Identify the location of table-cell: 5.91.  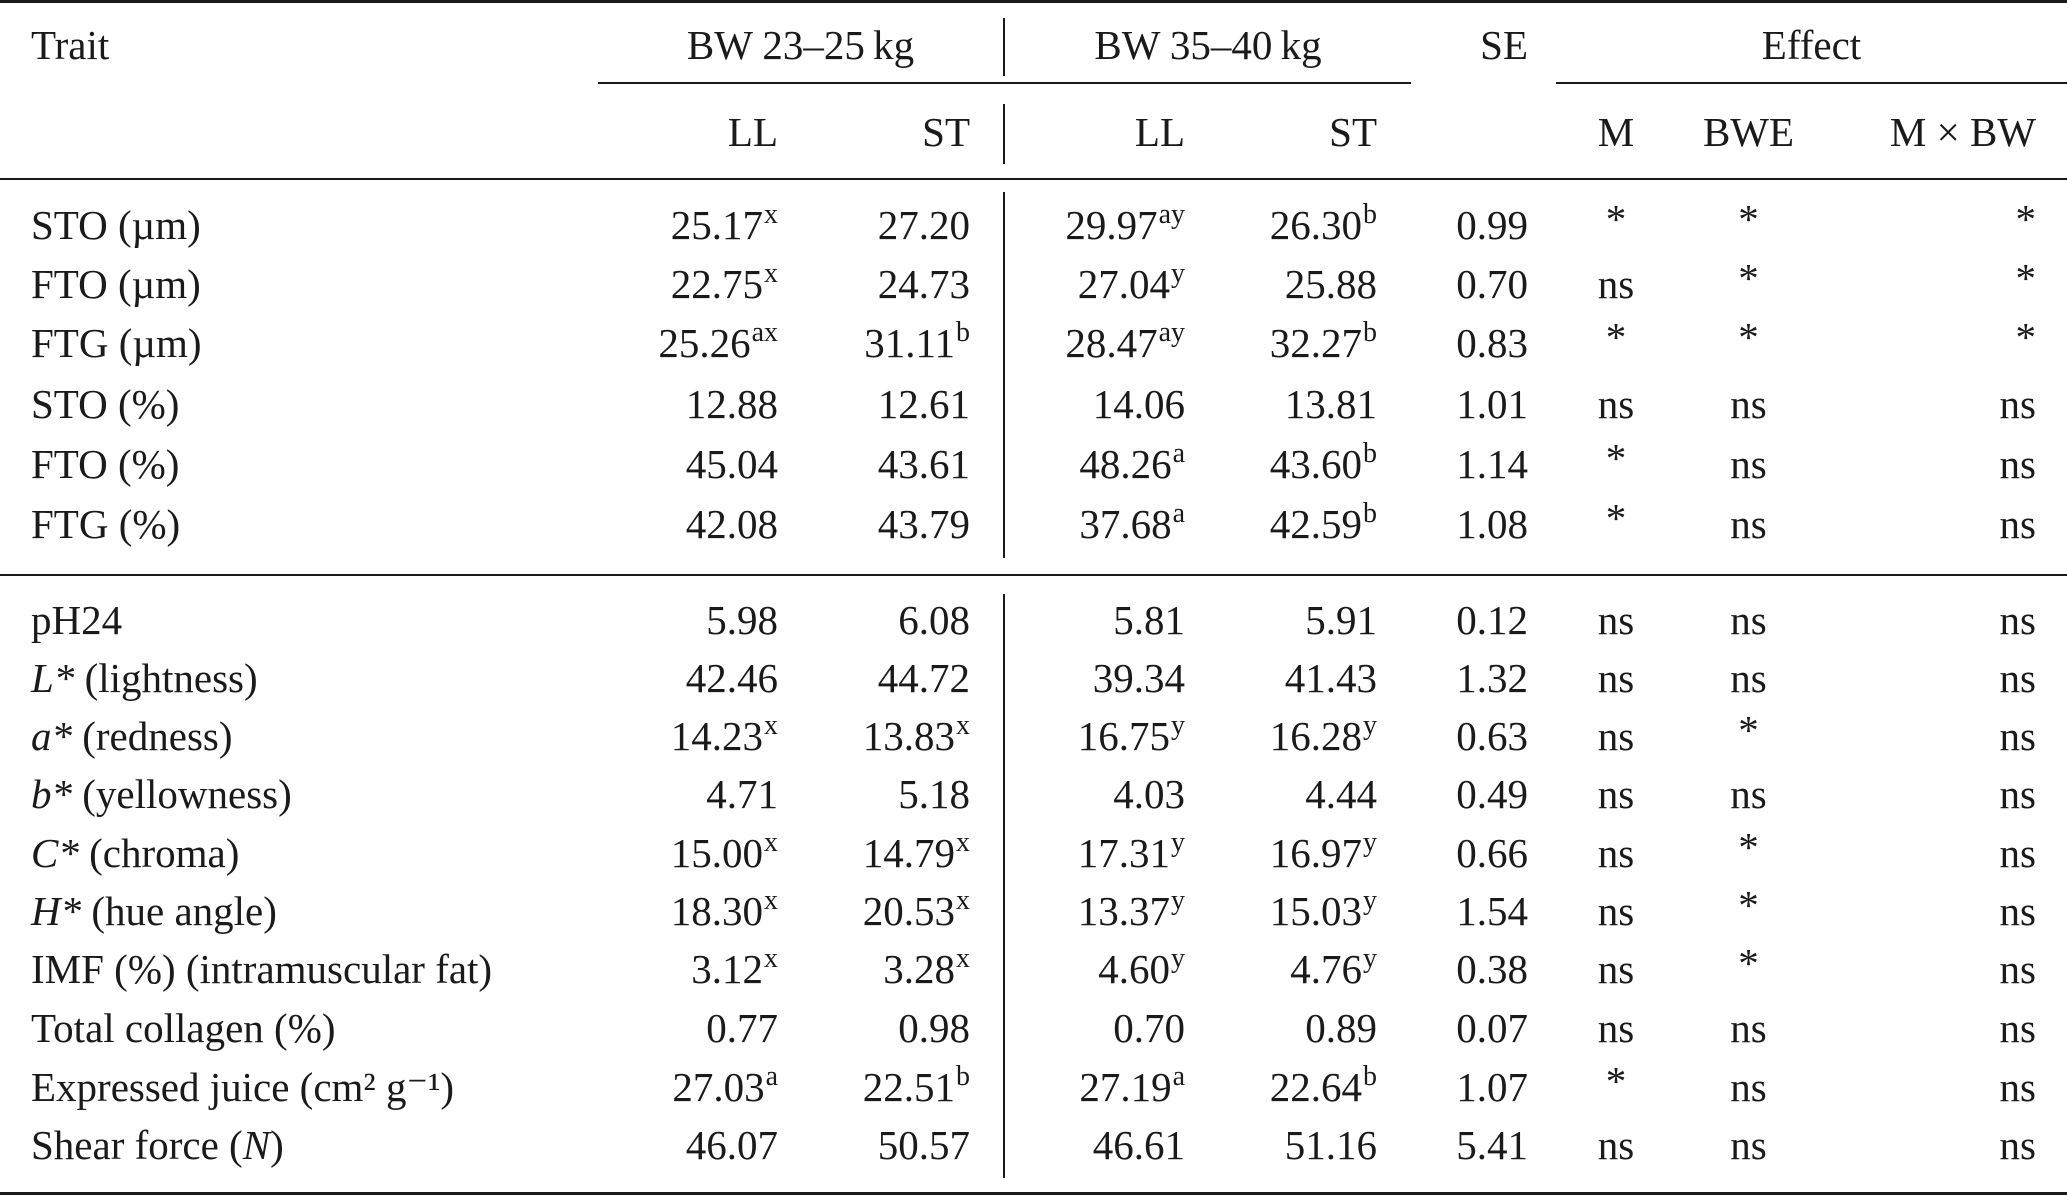
(1281, 620).